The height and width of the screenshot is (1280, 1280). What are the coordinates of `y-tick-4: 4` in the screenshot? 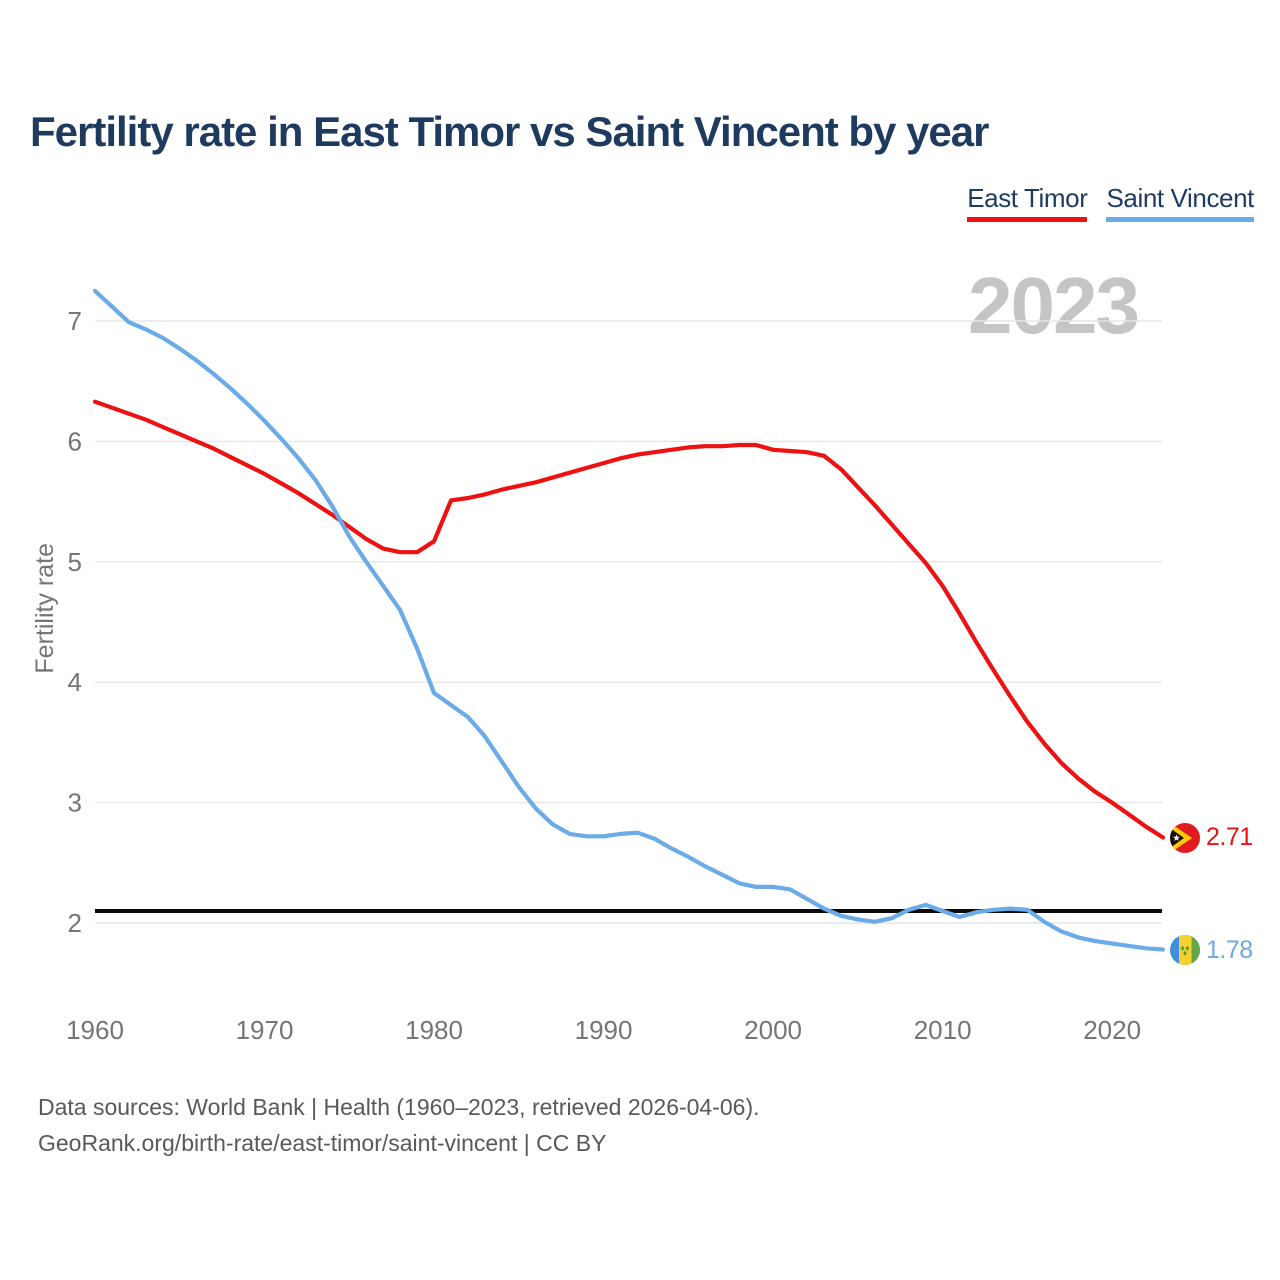 It's located at (75, 682).